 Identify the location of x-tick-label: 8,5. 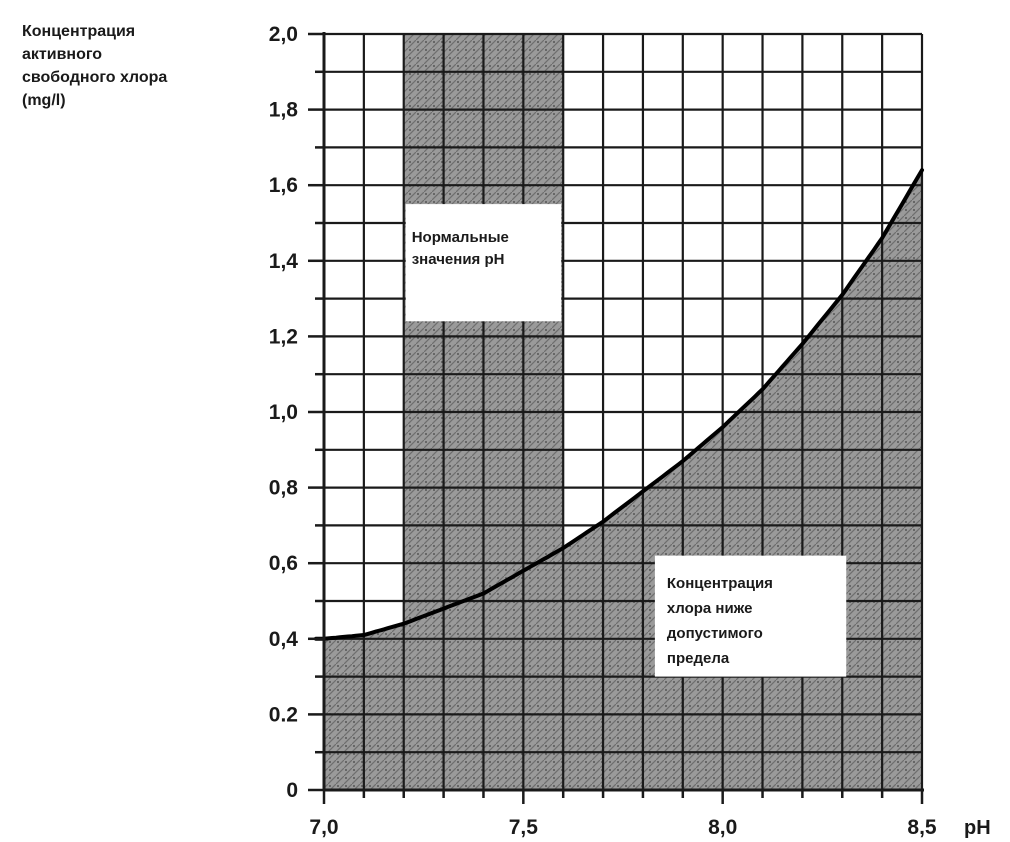
(922, 827).